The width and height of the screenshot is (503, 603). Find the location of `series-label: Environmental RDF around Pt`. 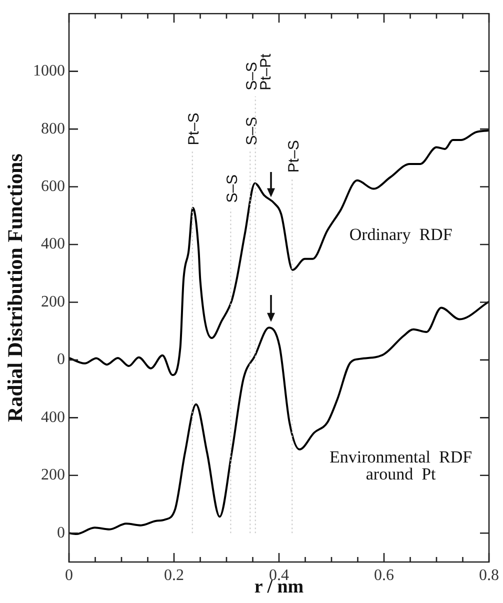

series-label: Environmental RDF around Pt is located at coordinates (400, 465).